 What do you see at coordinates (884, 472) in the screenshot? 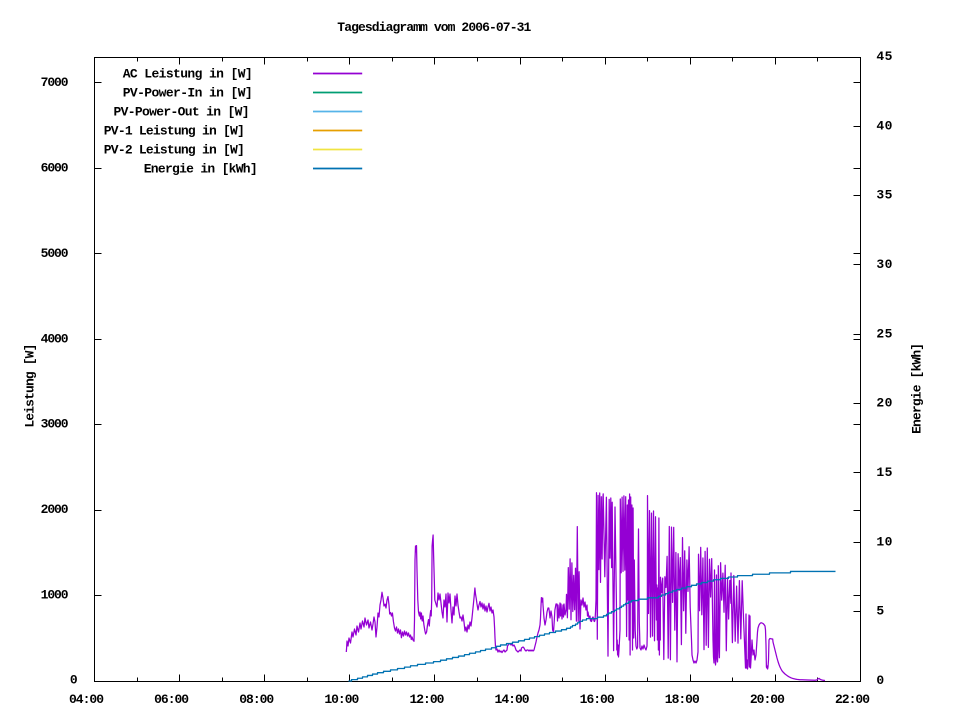
I see `svg-text: 15` at bounding box center [884, 472].